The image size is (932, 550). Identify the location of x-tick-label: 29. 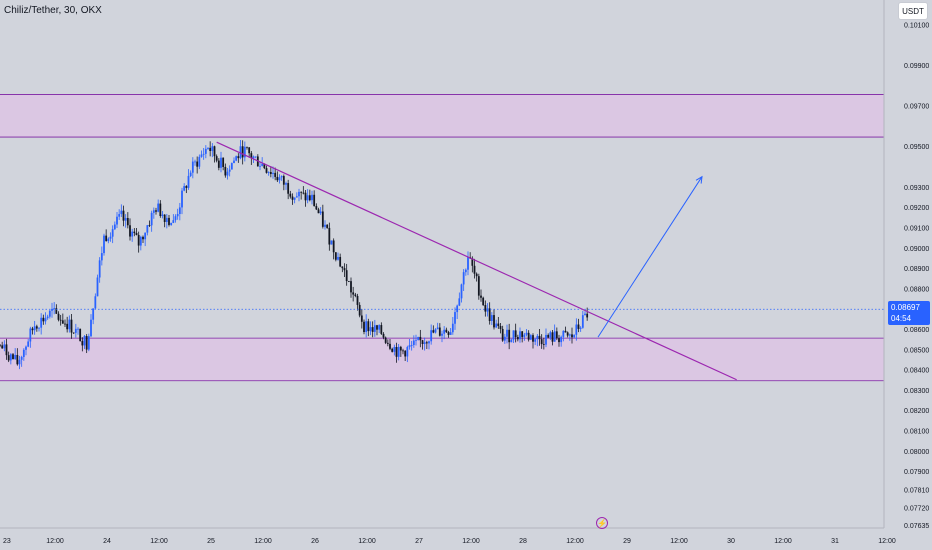
(627, 541).